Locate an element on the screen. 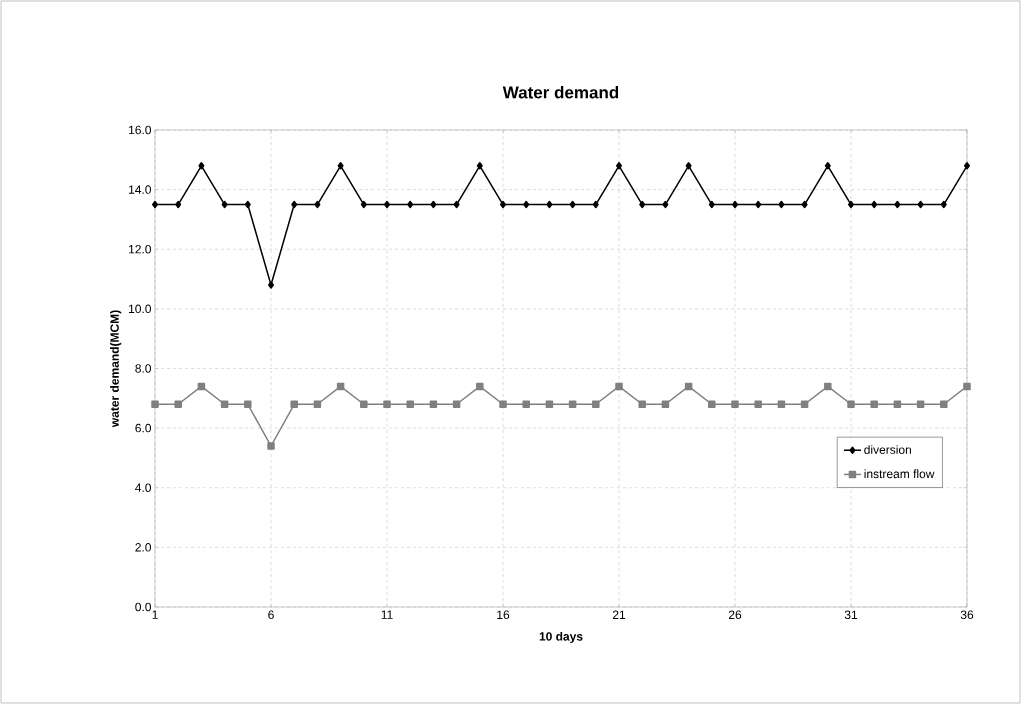 This screenshot has width=1021, height=704. y-tick-label: 6.0 is located at coordinates (143, 428).